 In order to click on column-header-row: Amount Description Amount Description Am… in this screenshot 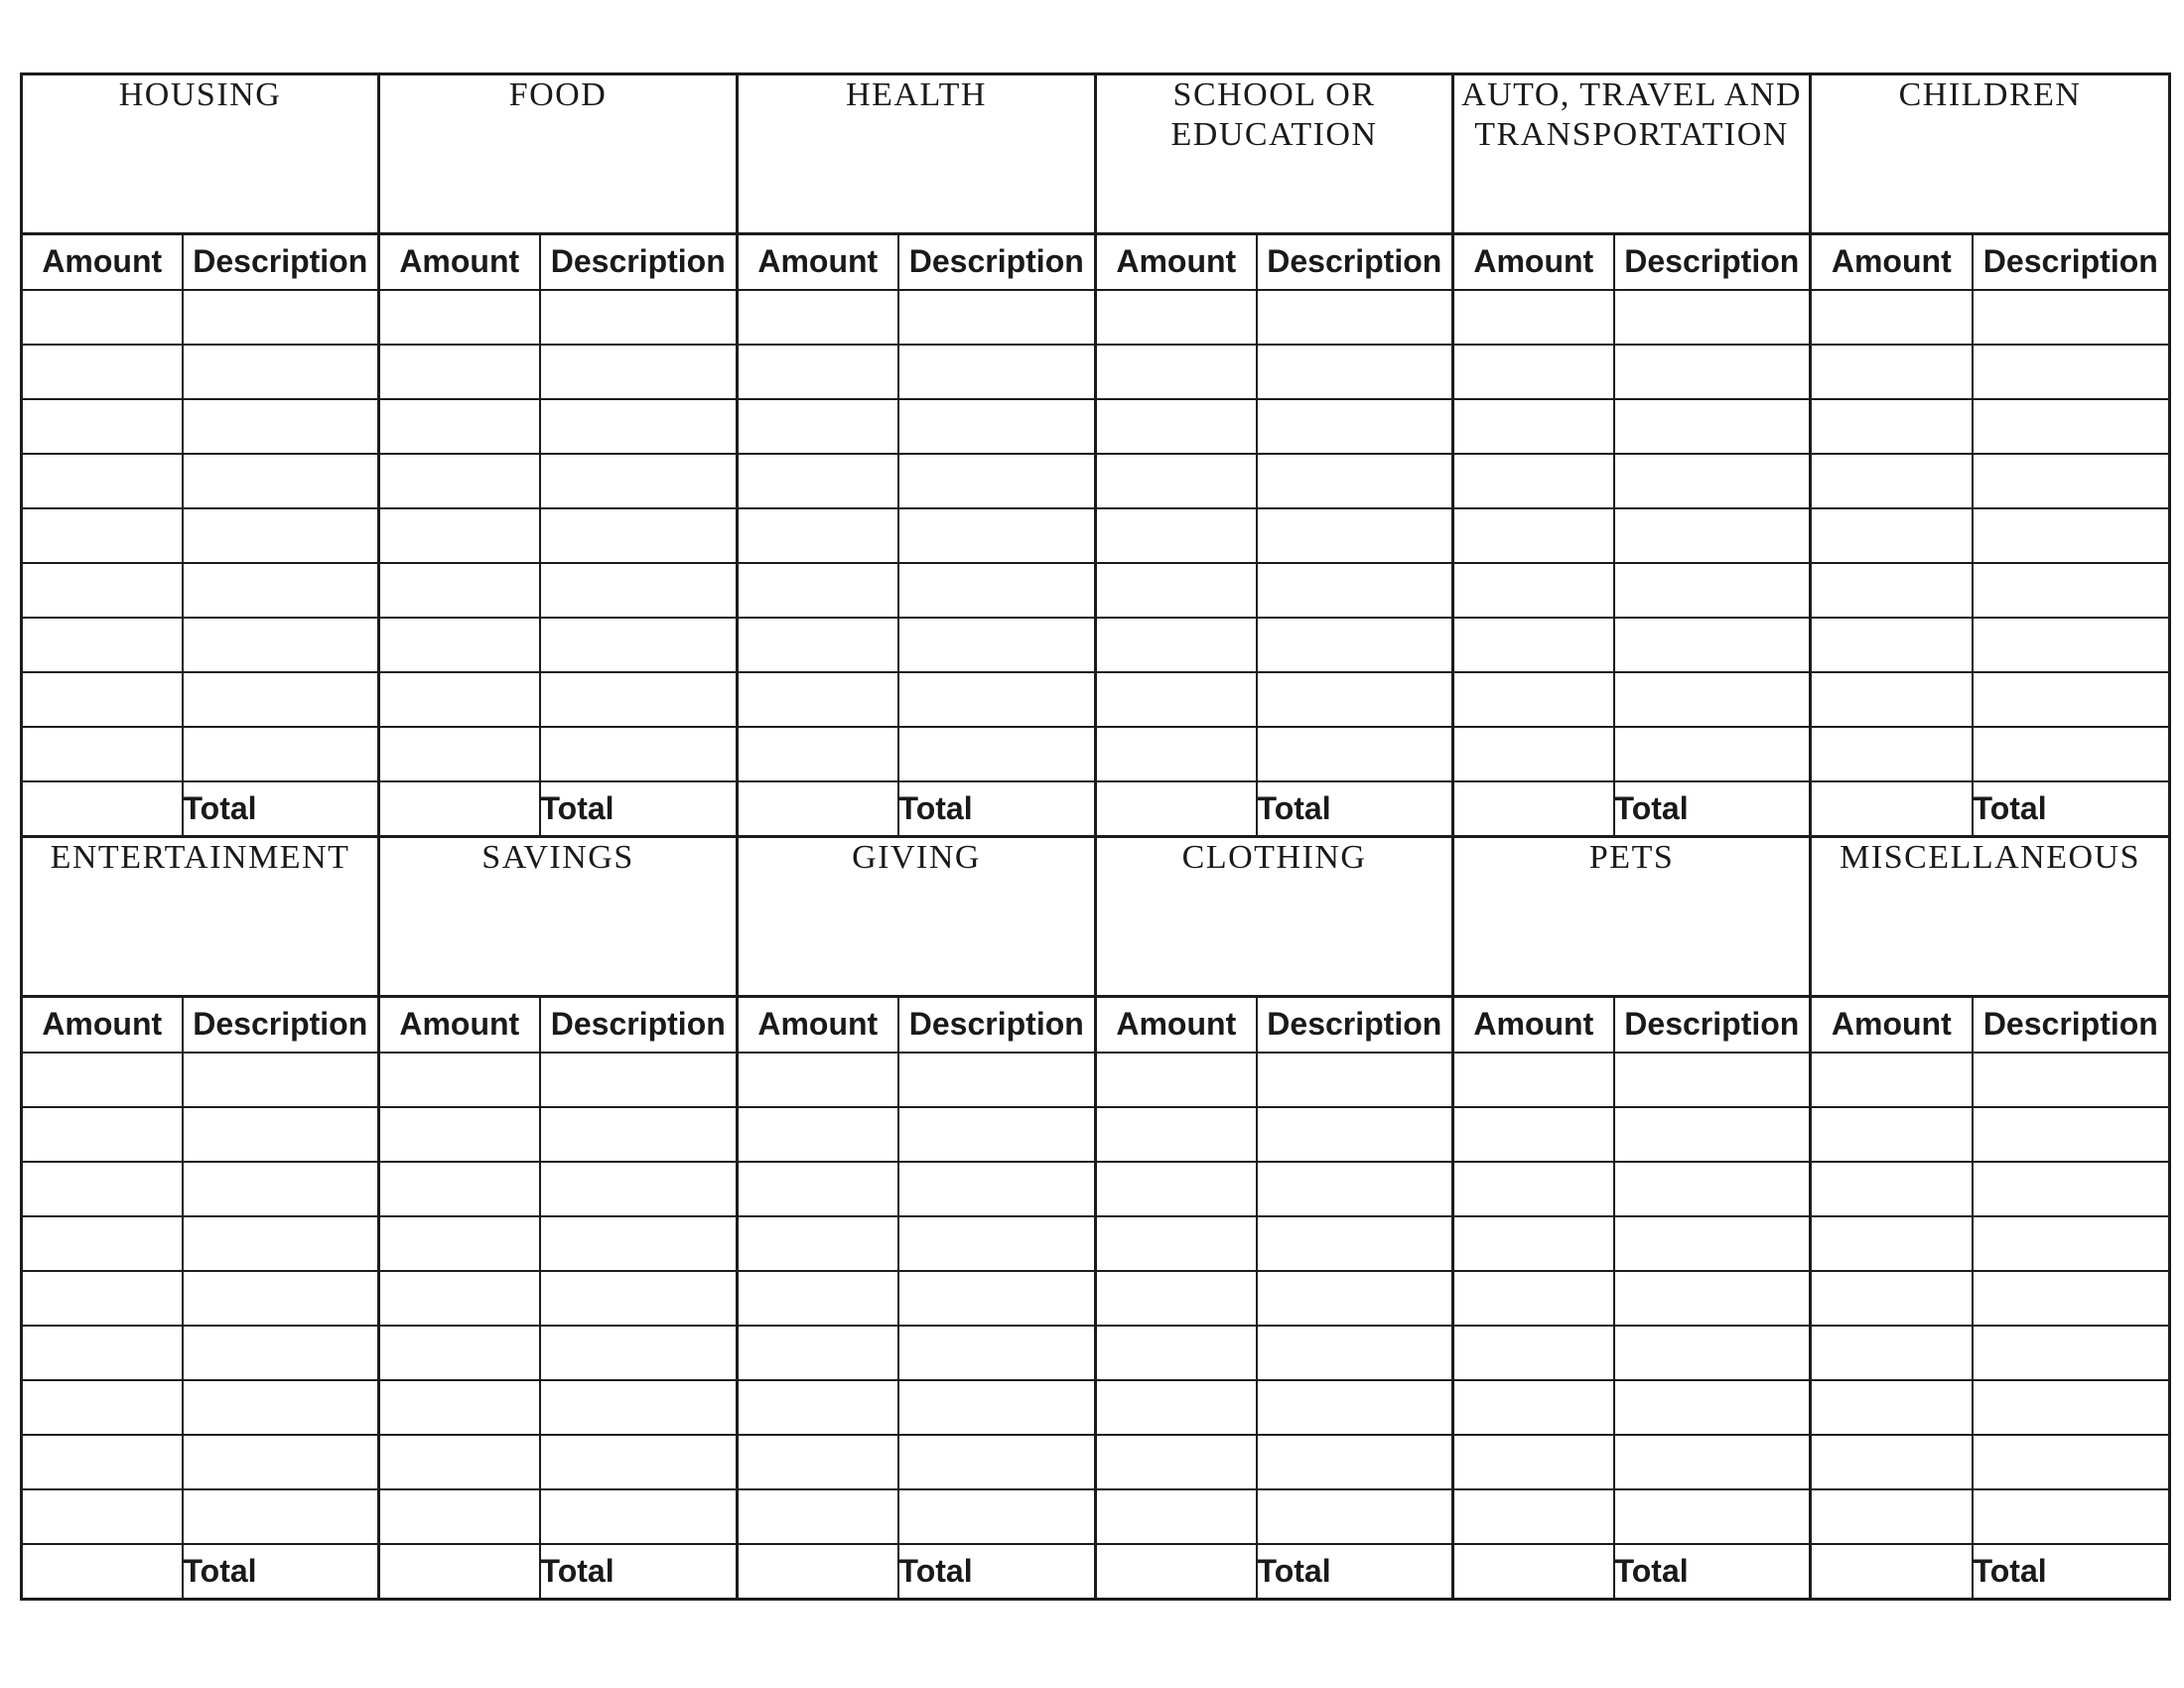, I will do `click(1096, 261)`.